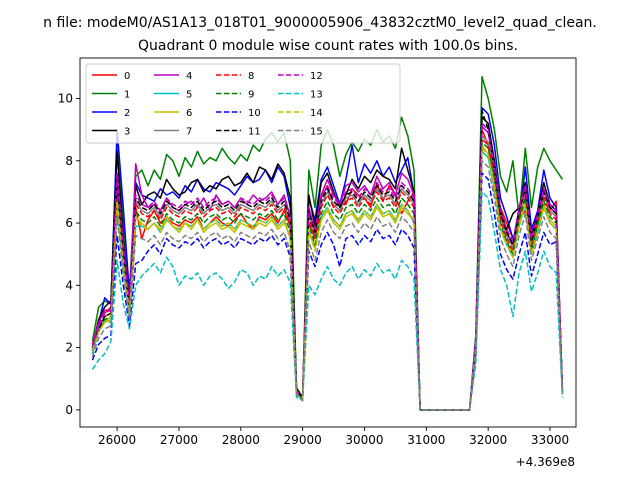 This screenshot has width=640, height=480. Describe the element at coordinates (316, 132) in the screenshot. I see `legend-label-15: 15` at that location.